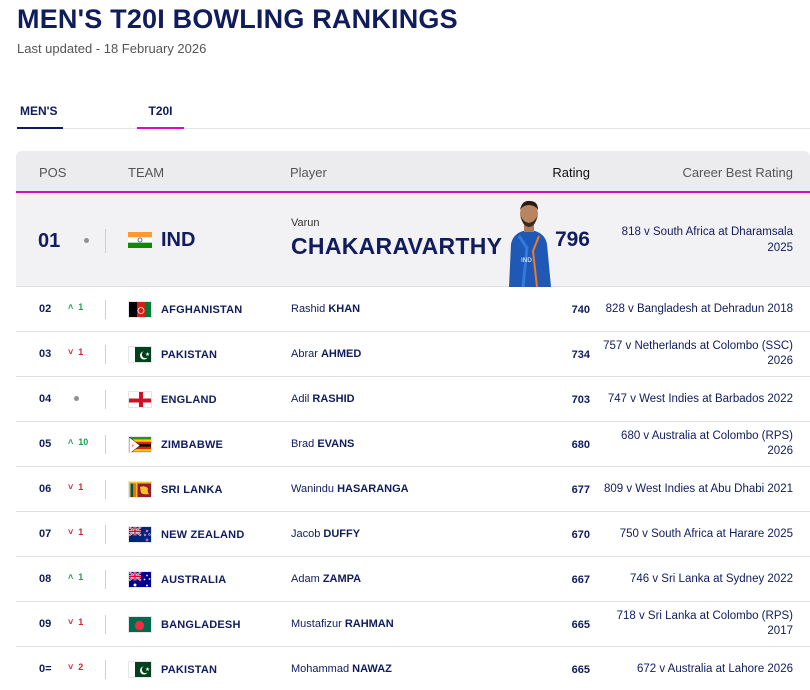 This screenshot has width=810, height=690. What do you see at coordinates (693, 444) in the screenshot?
I see `career-best: 680 v Australia at Colombo (RPS) 2026` at bounding box center [693, 444].